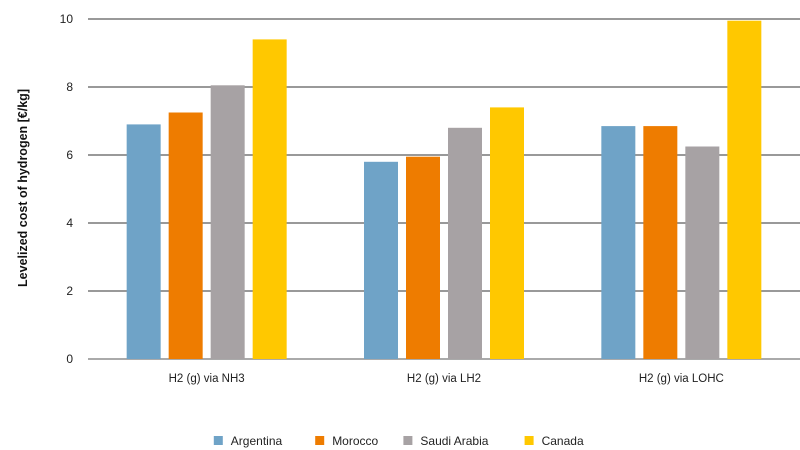 The image size is (800, 450). Describe the element at coordinates (67, 189) in the screenshot. I see `y-axis-ticks: 0 2 4 6 8 10` at that location.